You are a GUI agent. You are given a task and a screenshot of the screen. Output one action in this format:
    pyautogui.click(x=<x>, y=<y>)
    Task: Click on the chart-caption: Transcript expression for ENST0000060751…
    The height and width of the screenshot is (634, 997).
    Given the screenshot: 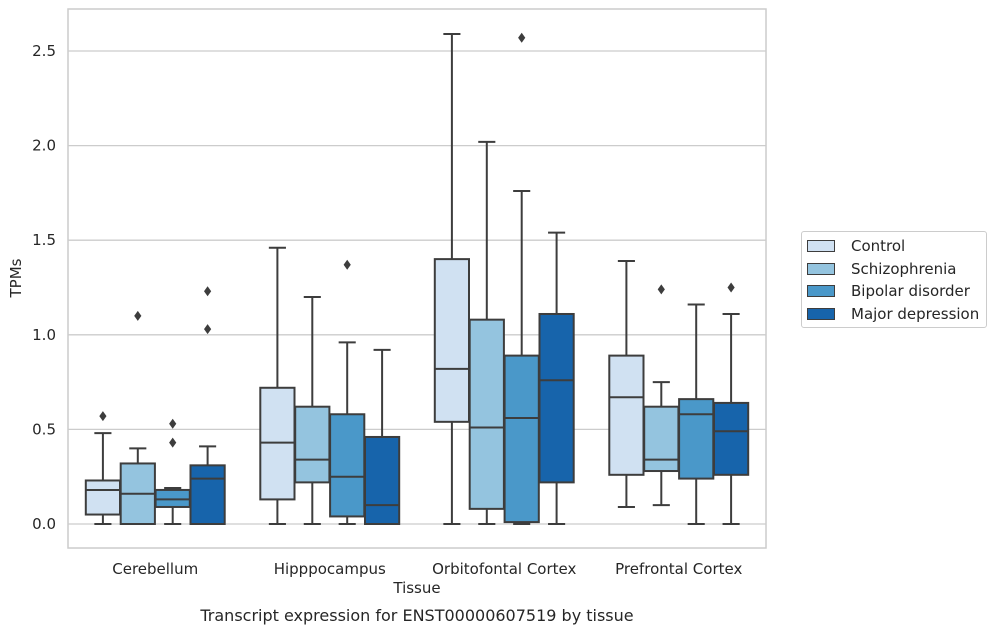 What is the action you would take?
    pyautogui.click(x=417, y=615)
    